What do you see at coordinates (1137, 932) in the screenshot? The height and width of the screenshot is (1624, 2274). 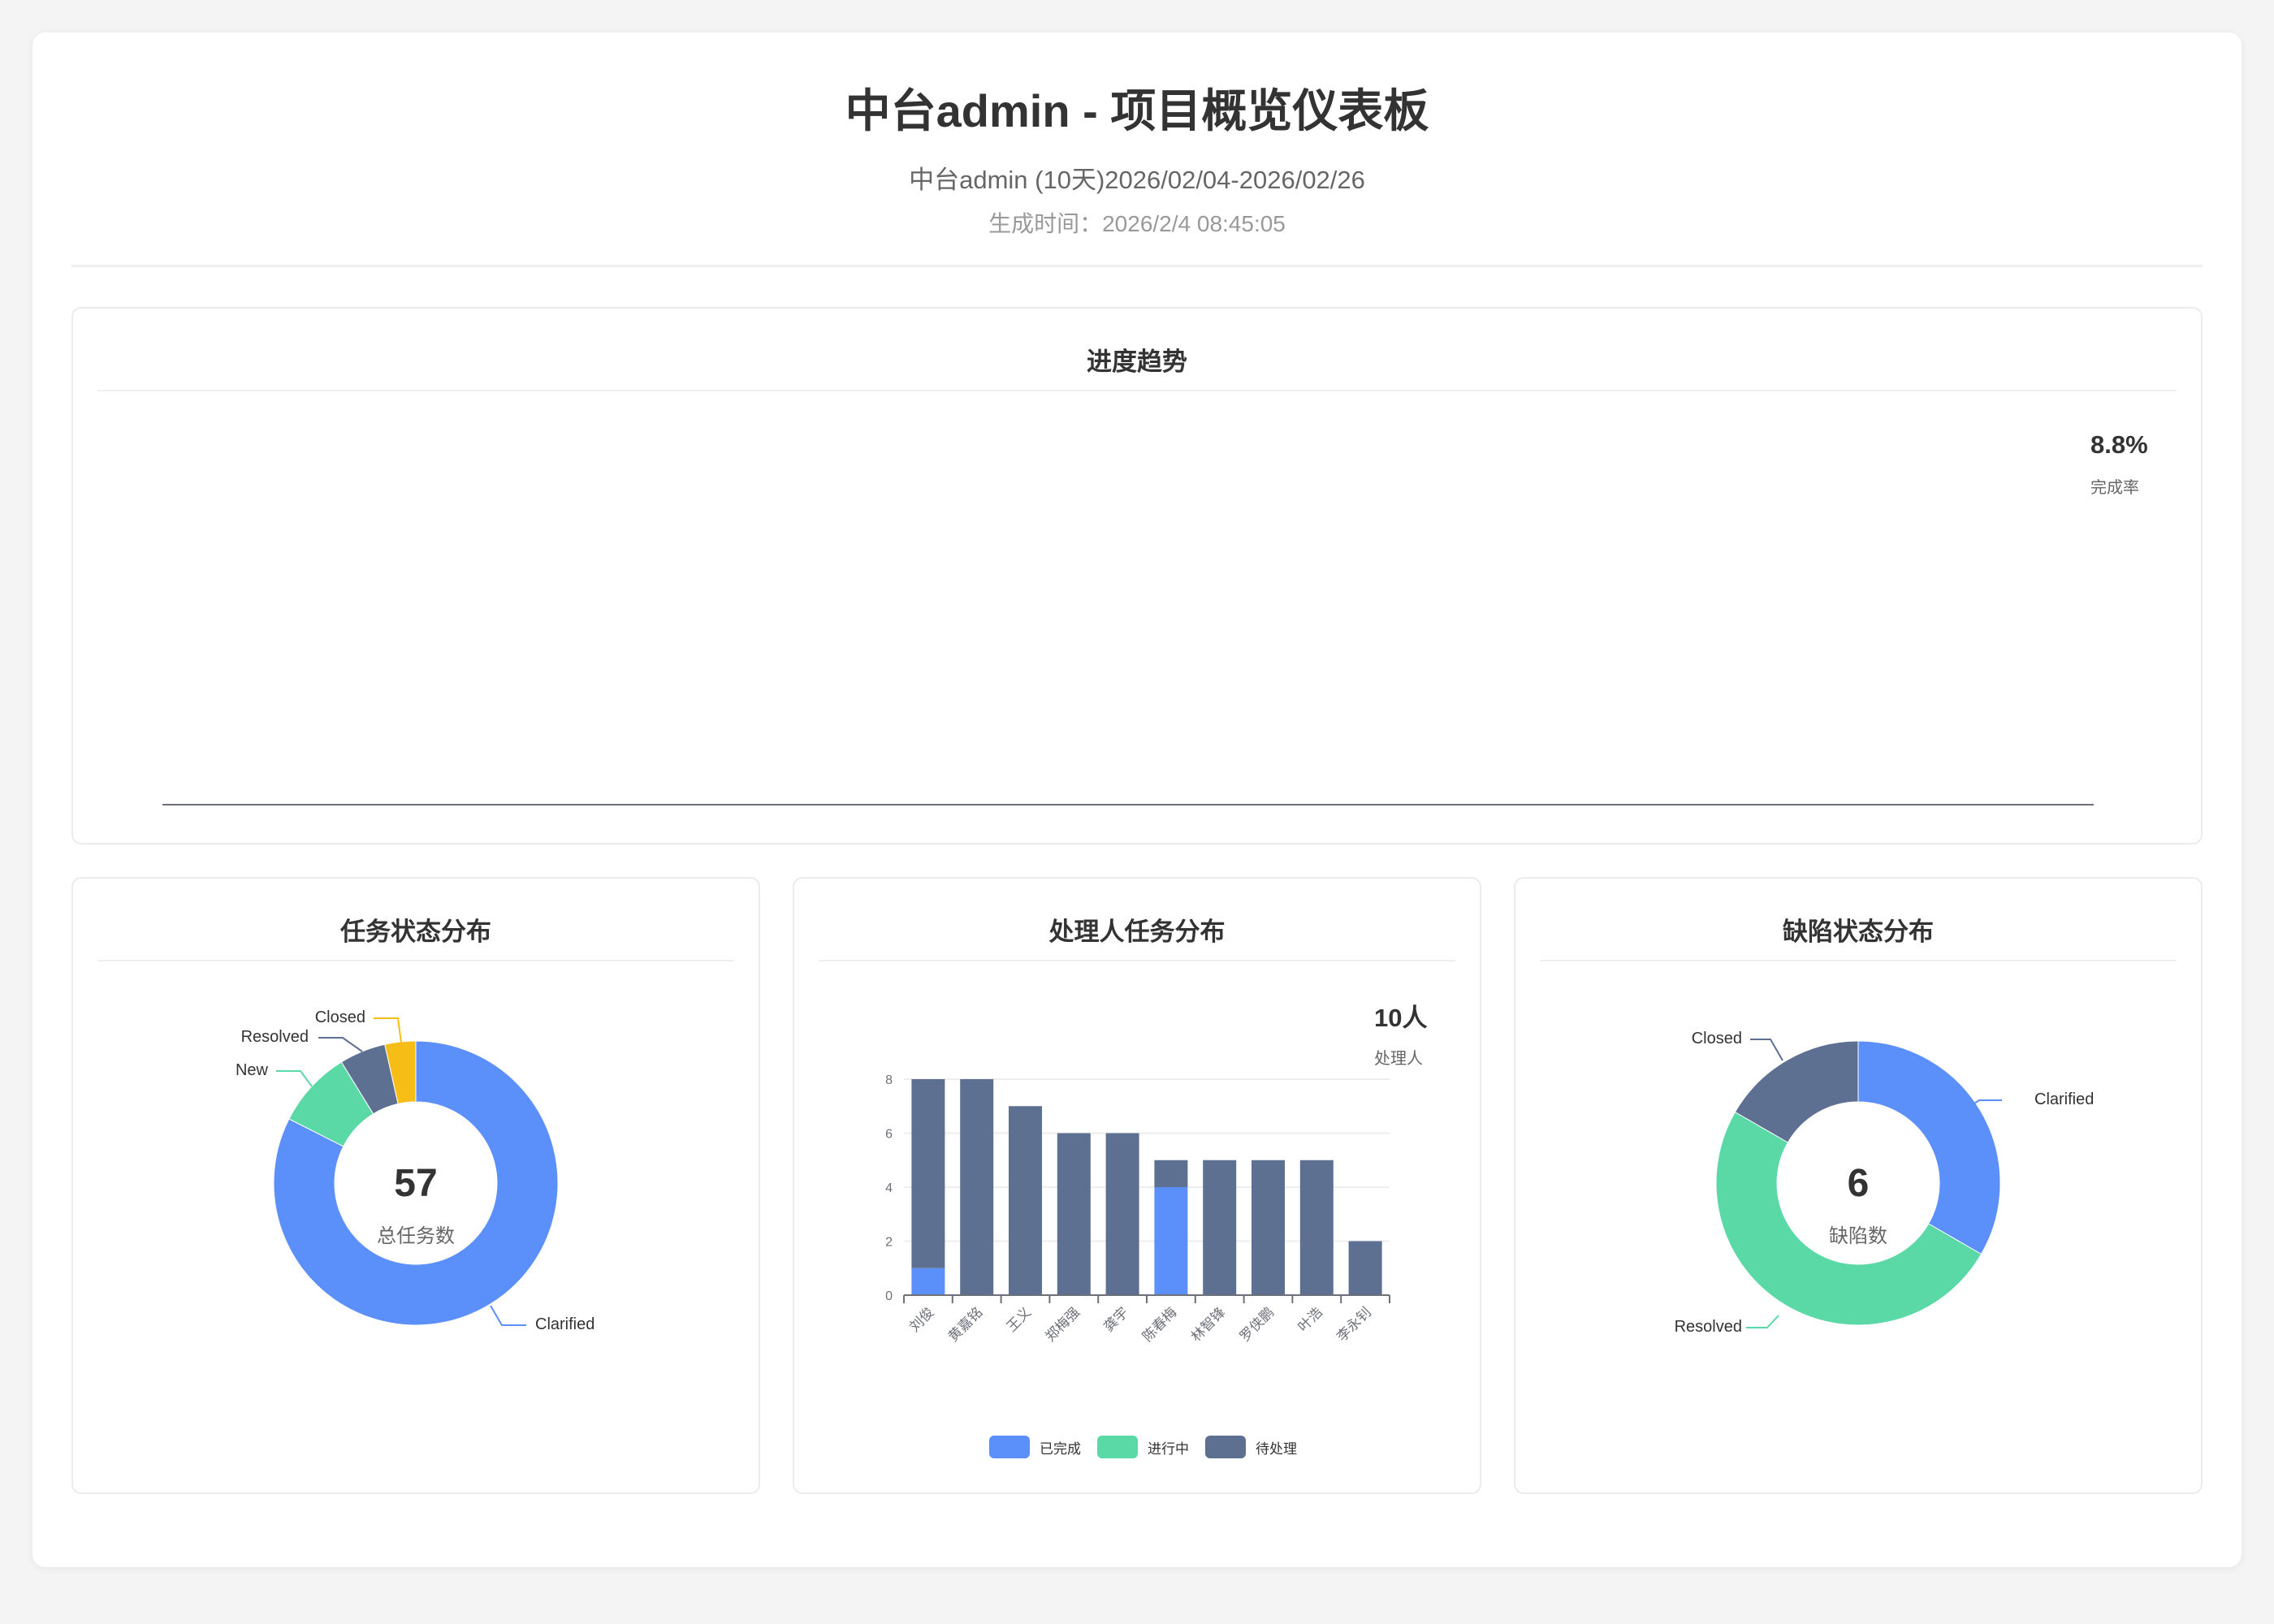 I see `assignee-task-title: 处理人任务分布` at bounding box center [1137, 932].